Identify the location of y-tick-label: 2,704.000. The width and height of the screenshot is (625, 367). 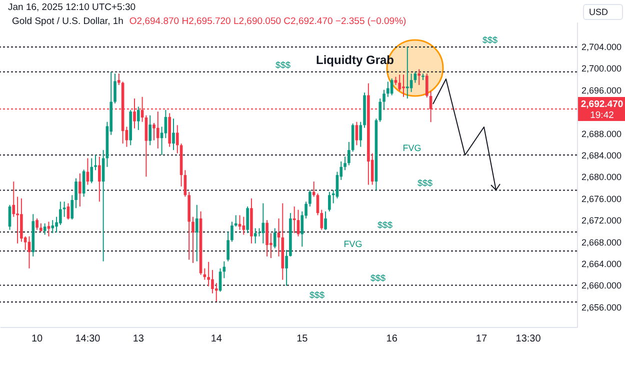
(602, 47).